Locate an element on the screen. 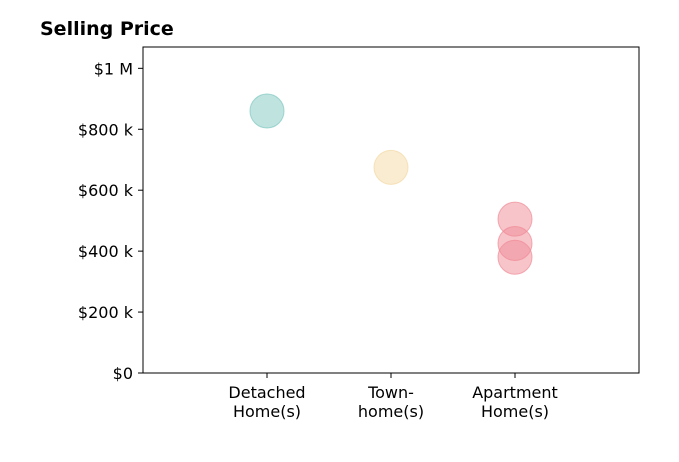 The image size is (679, 462). chart-title: Selling Price is located at coordinates (107, 29).